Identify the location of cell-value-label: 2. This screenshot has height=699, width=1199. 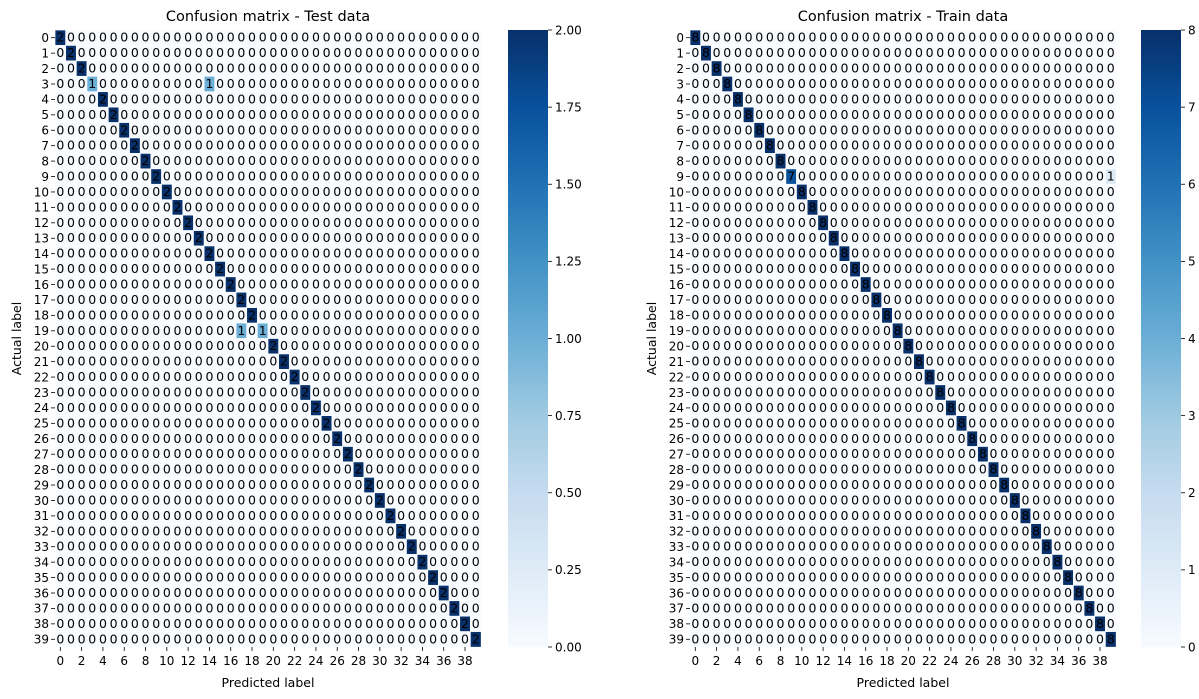
(412, 546).